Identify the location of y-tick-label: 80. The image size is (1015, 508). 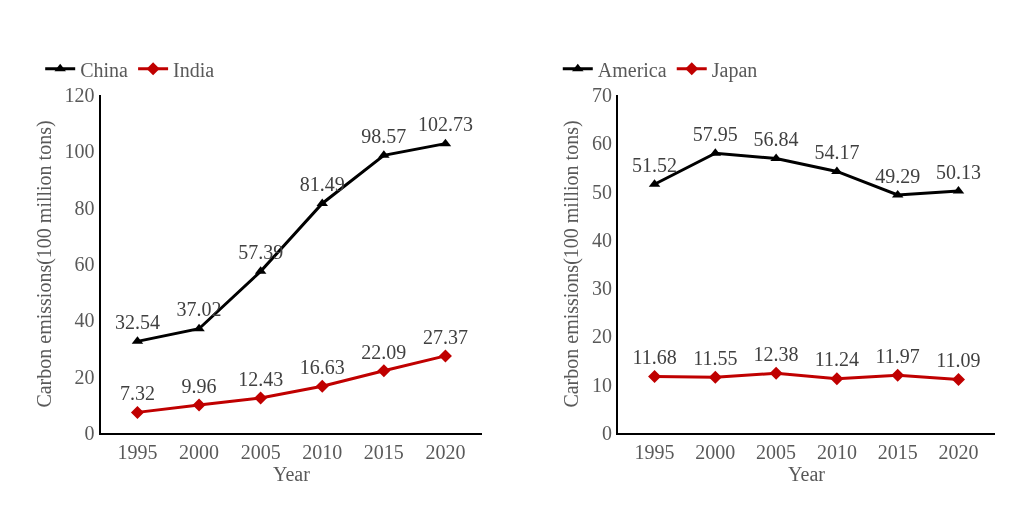
(84, 207).